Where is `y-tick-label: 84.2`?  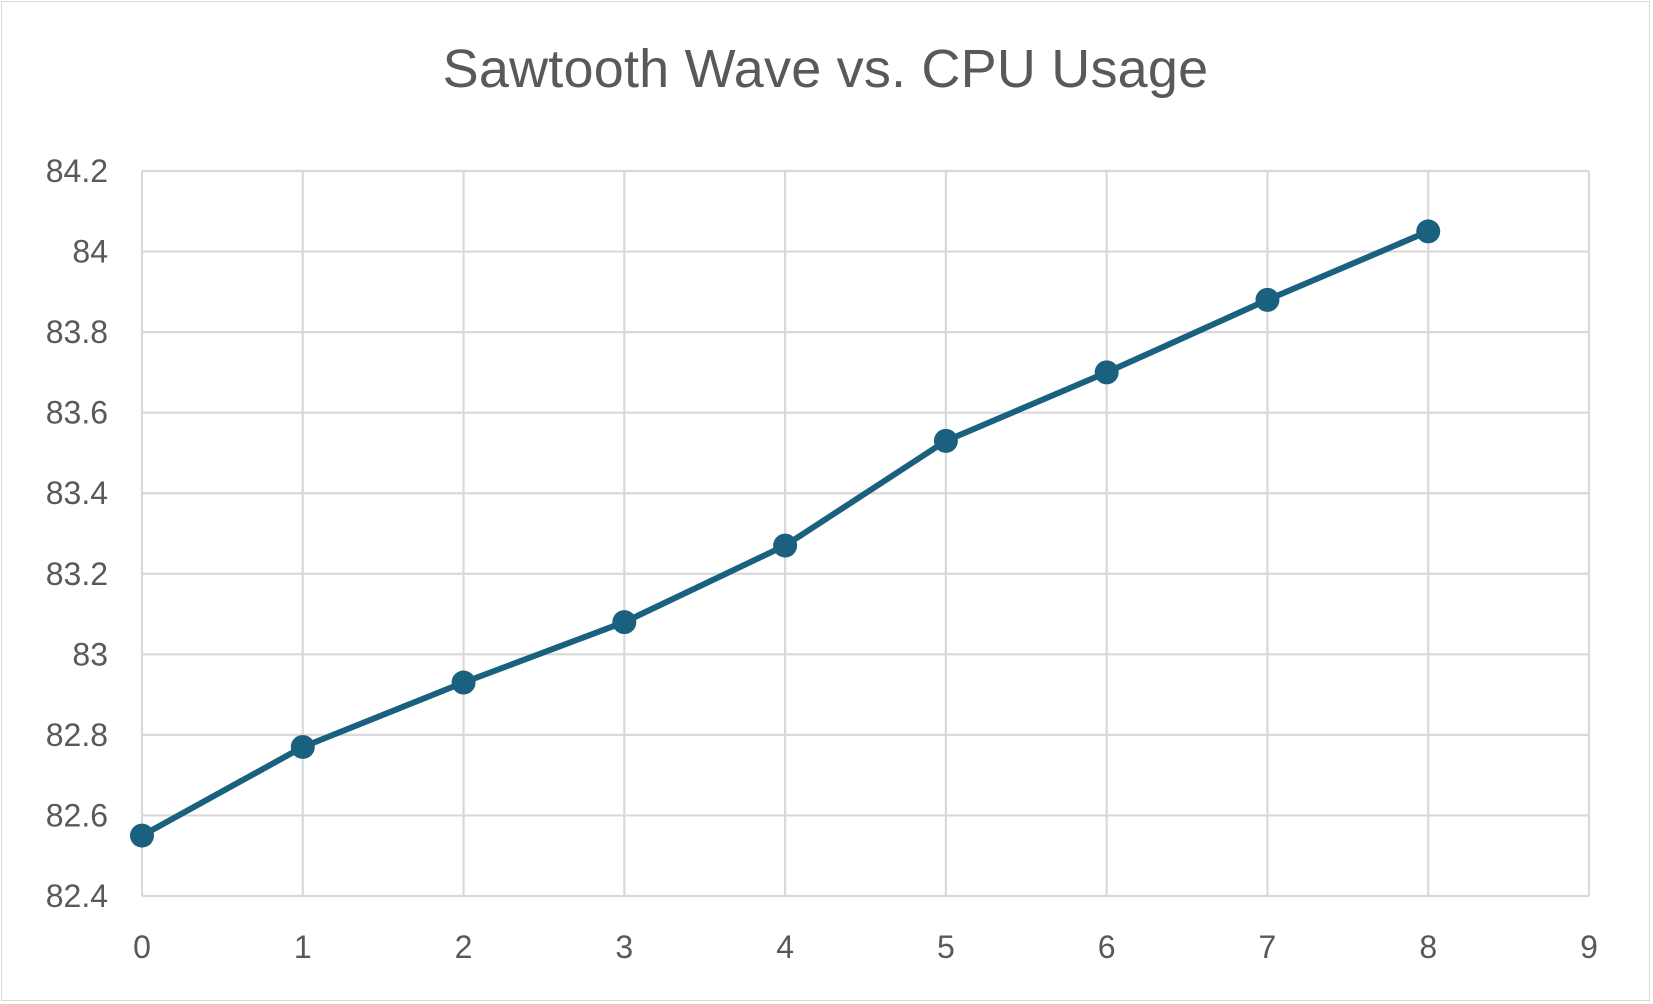 y-tick-label: 84.2 is located at coordinates (77, 171).